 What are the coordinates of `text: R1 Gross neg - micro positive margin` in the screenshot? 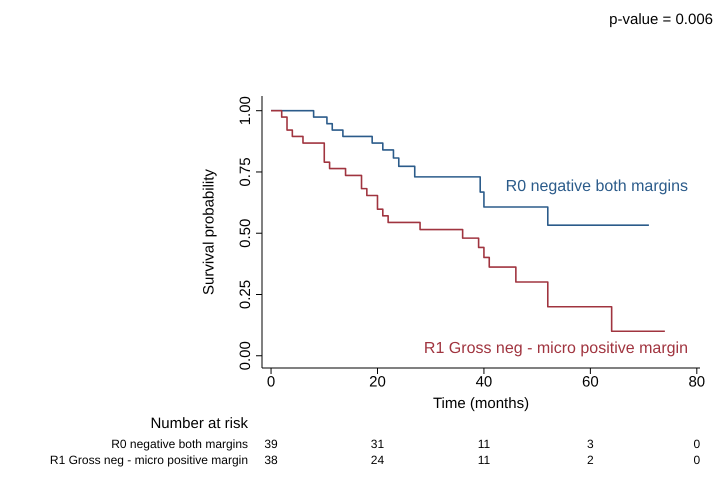 It's located at (149, 460).